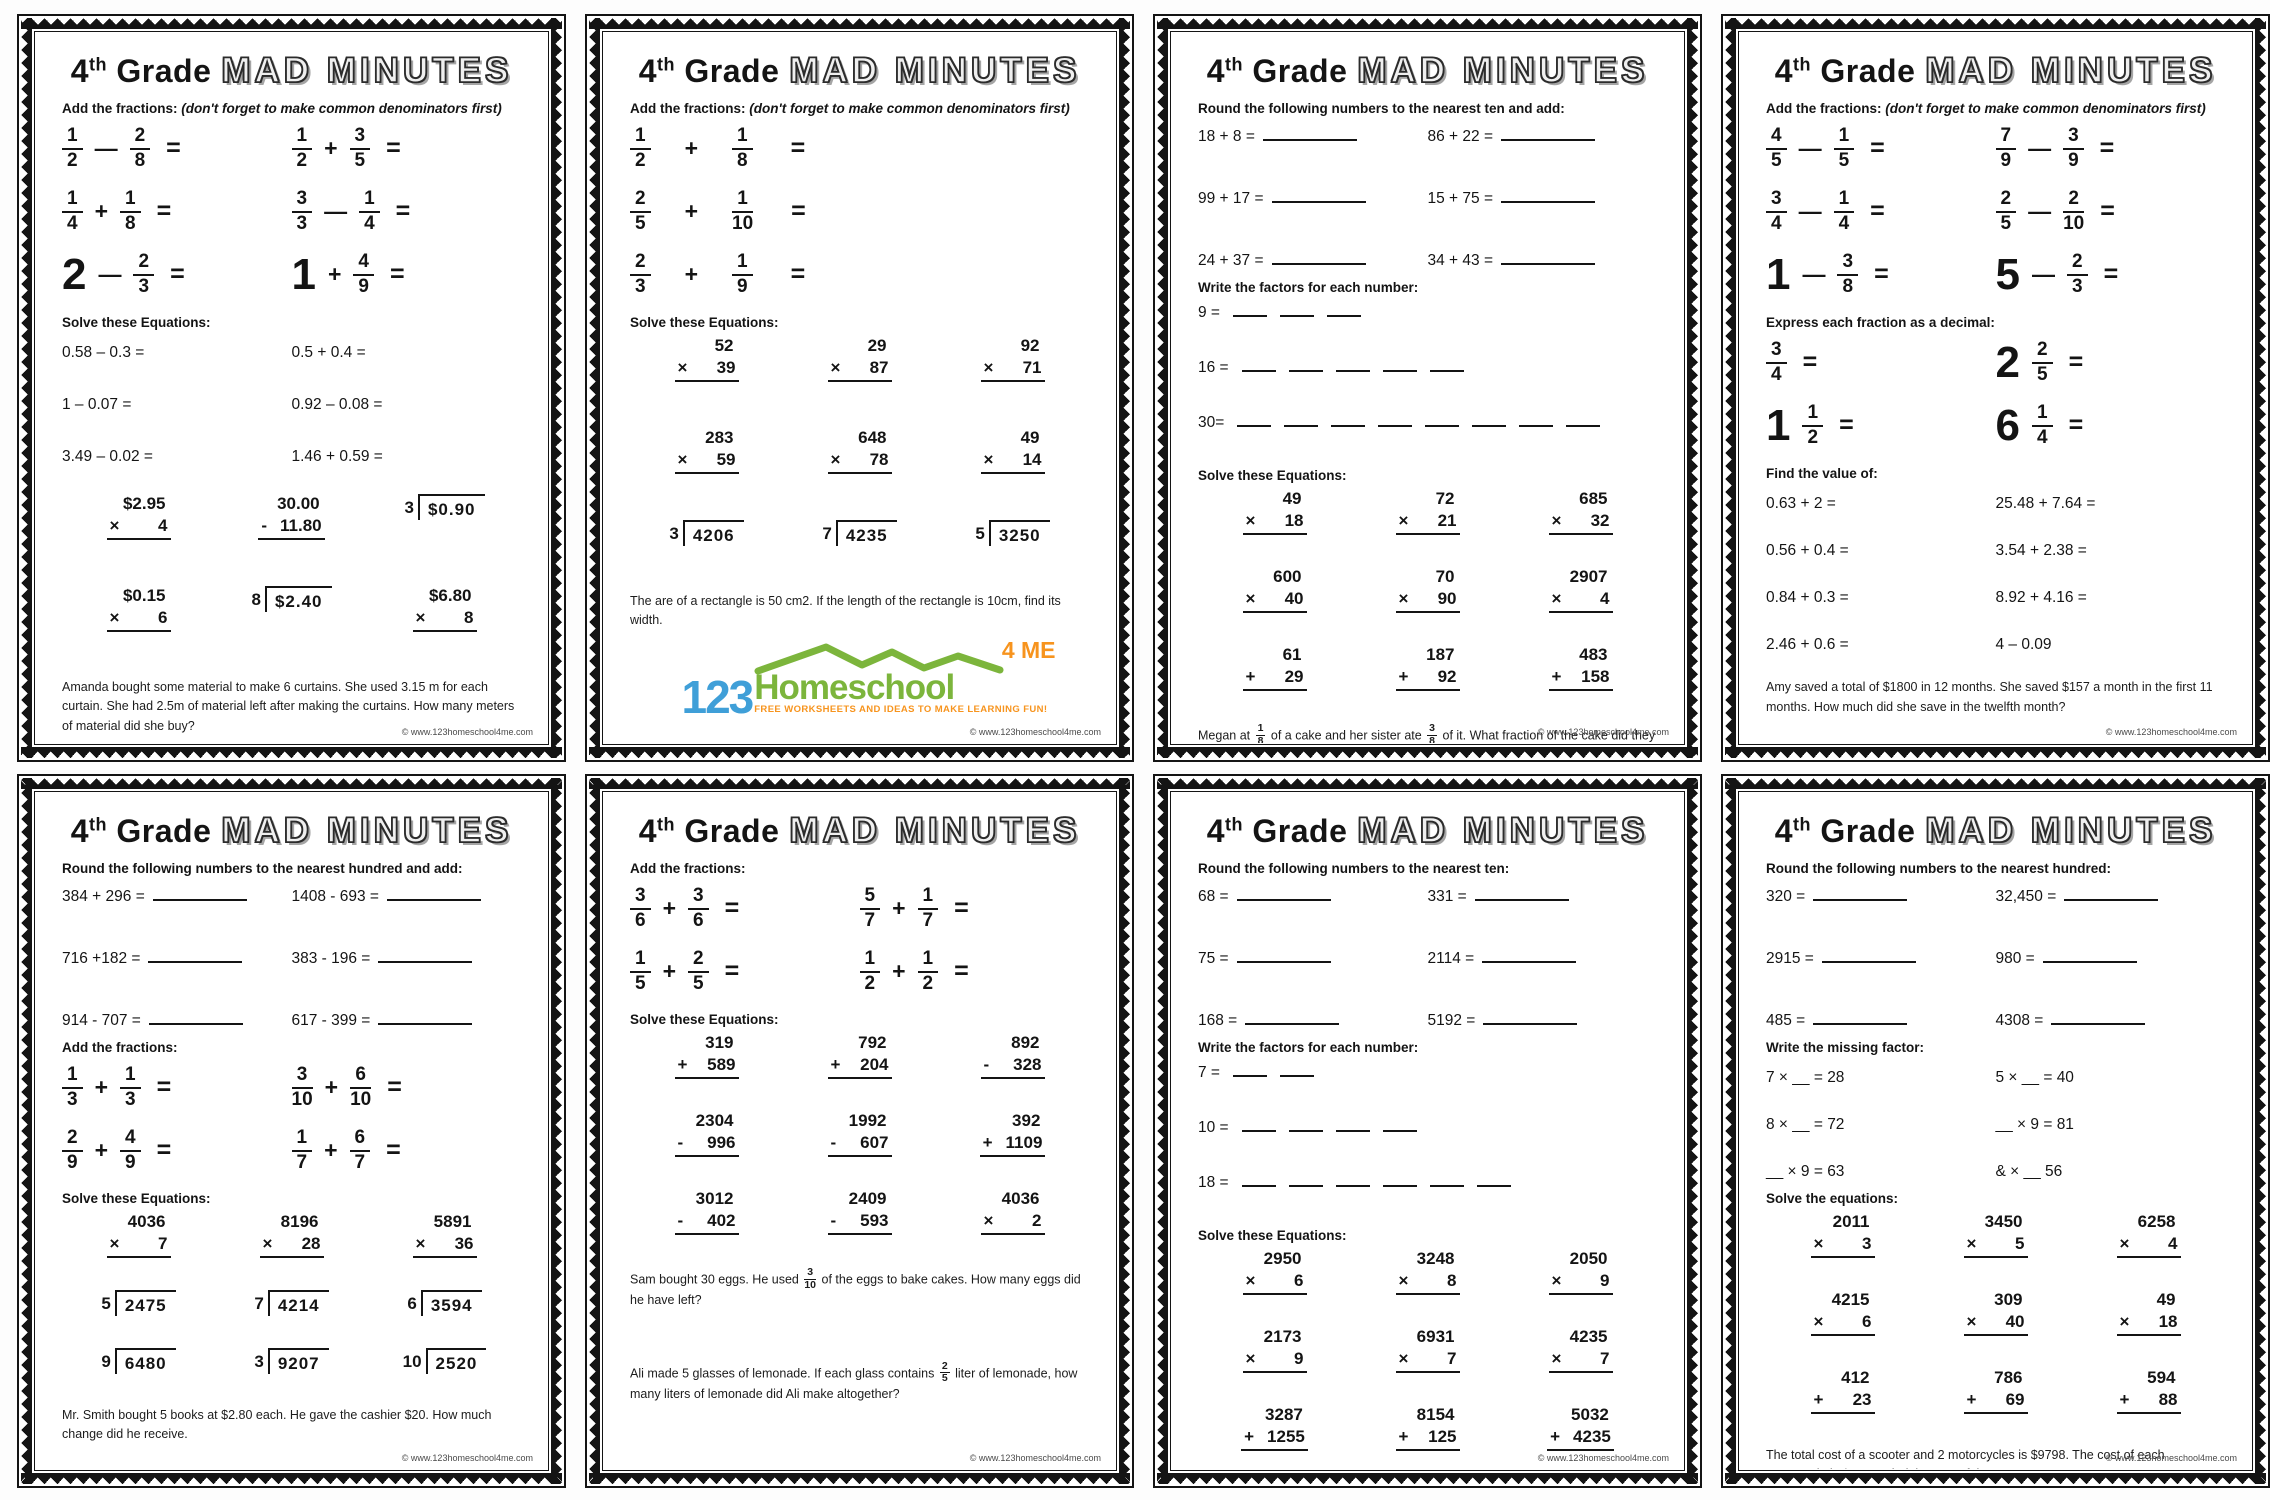 Image resolution: width=2270 pixels, height=1500 pixels. I want to click on copyright-note: © www.123homeschool4me.com, so click(467, 1458).